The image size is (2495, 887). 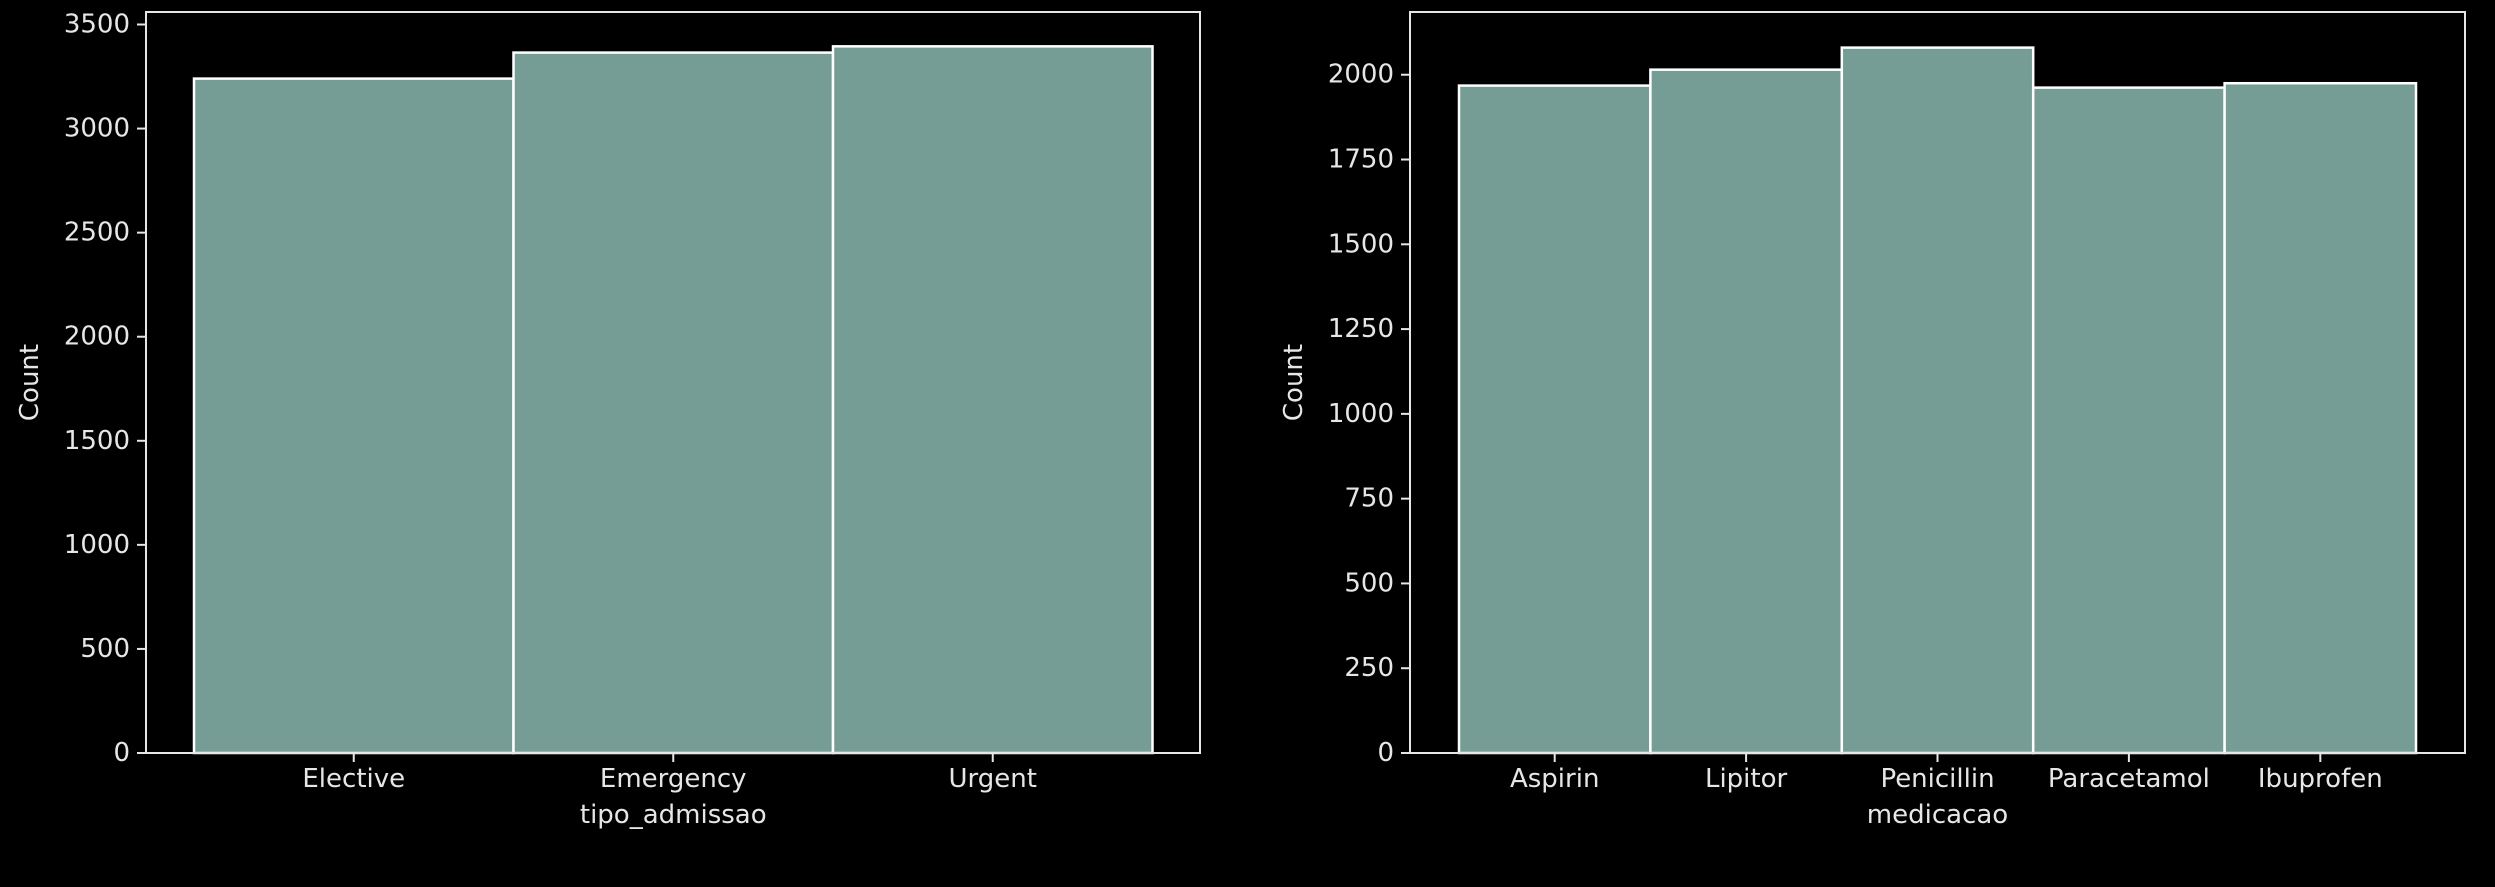 I want to click on bar-emergency, so click(x=673, y=403).